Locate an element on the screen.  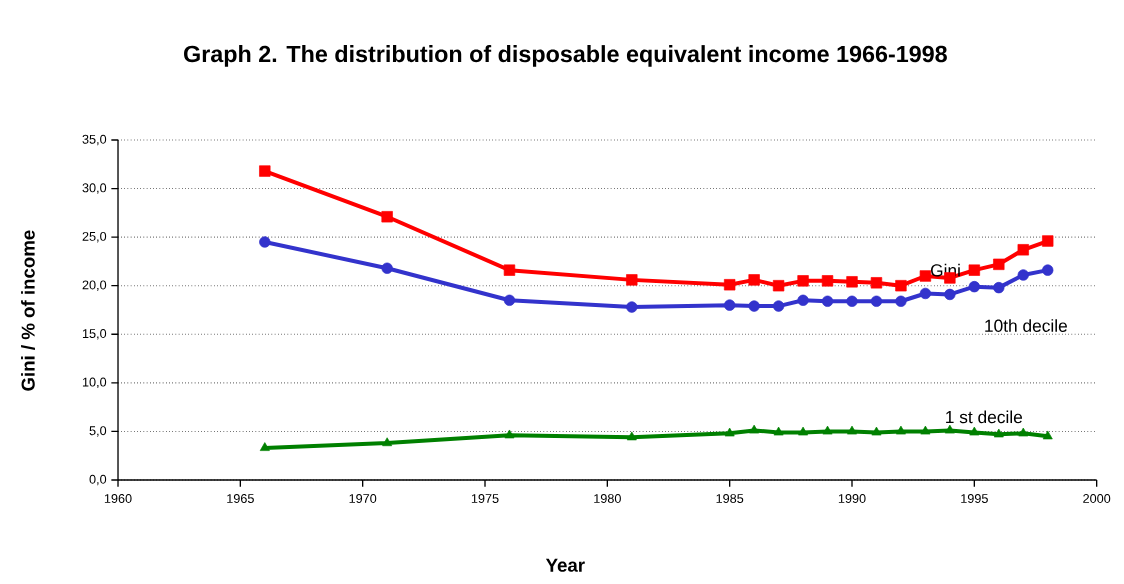
x-tick-label: 1995 is located at coordinates (974, 498).